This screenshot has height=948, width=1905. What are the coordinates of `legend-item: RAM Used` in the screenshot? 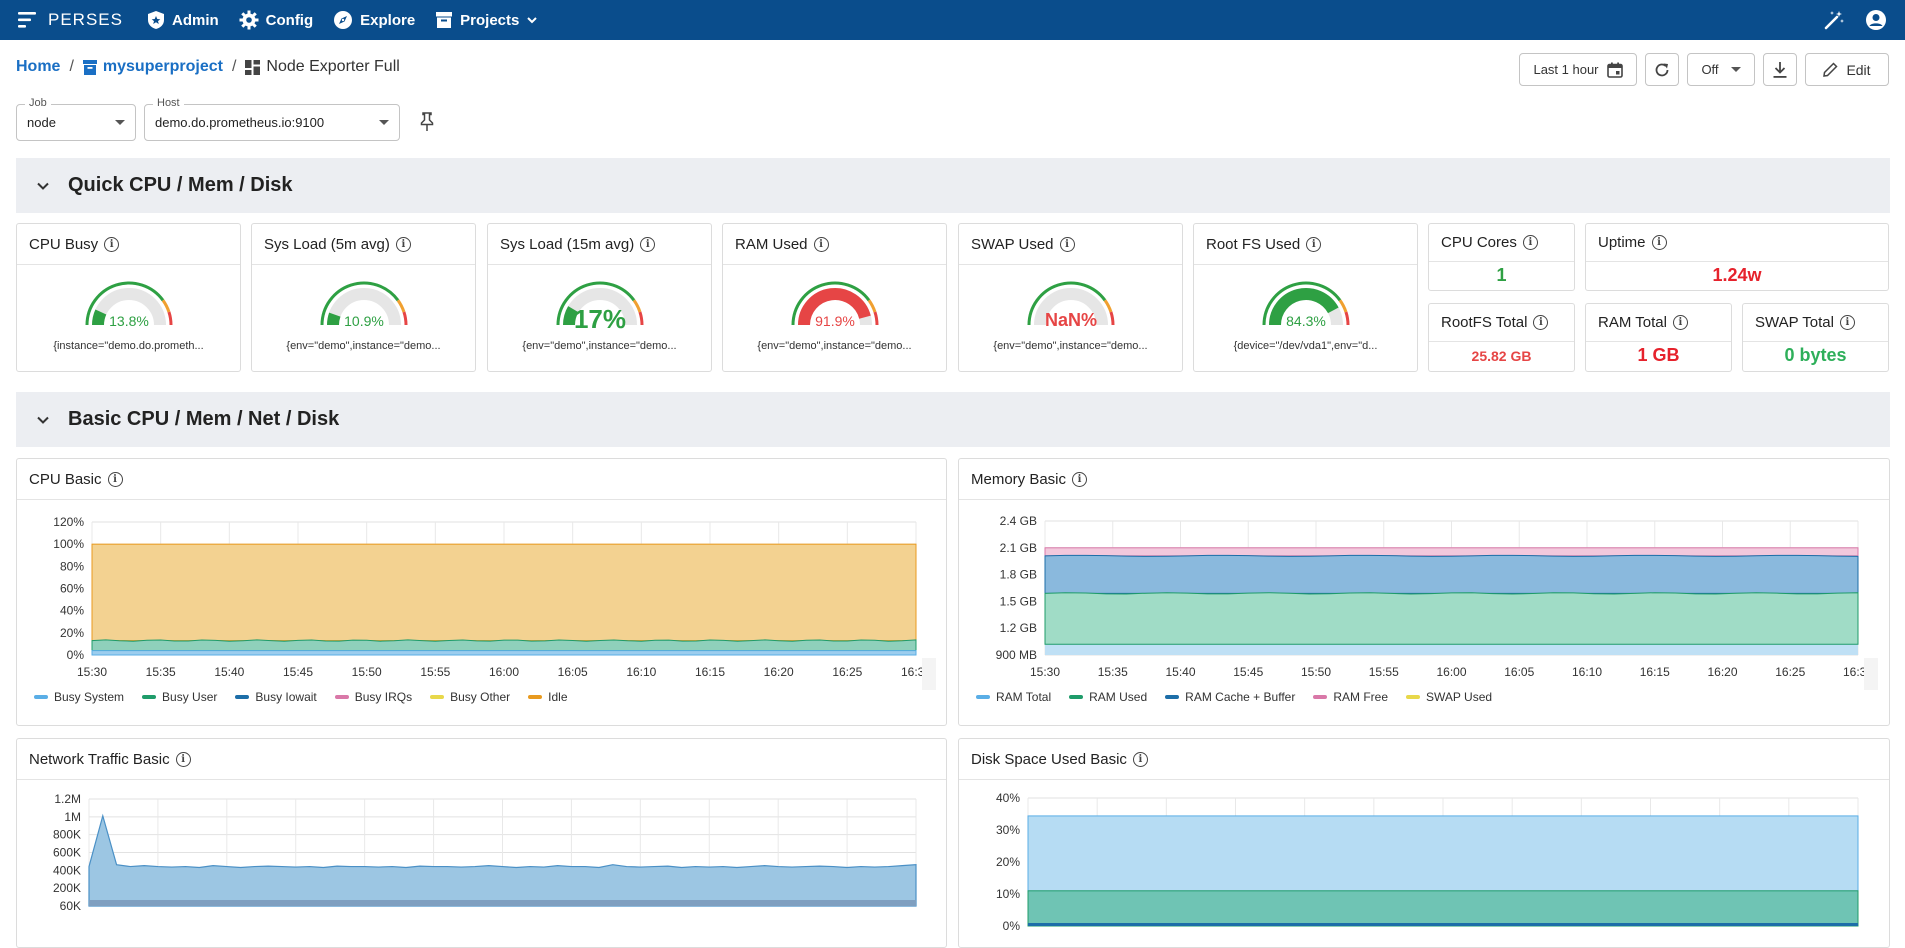 It's located at (1108, 697).